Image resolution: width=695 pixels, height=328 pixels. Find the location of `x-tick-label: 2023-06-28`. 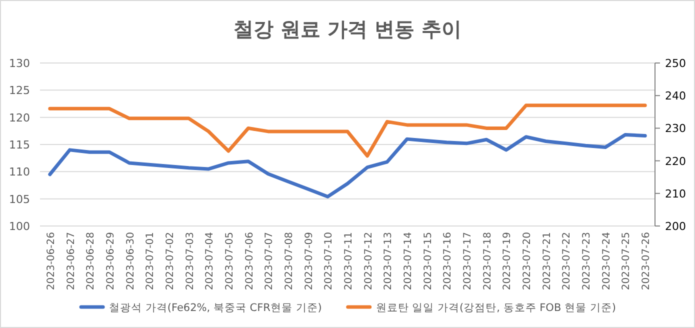

x-tick-label: 2023-06-28 is located at coordinates (91, 261).